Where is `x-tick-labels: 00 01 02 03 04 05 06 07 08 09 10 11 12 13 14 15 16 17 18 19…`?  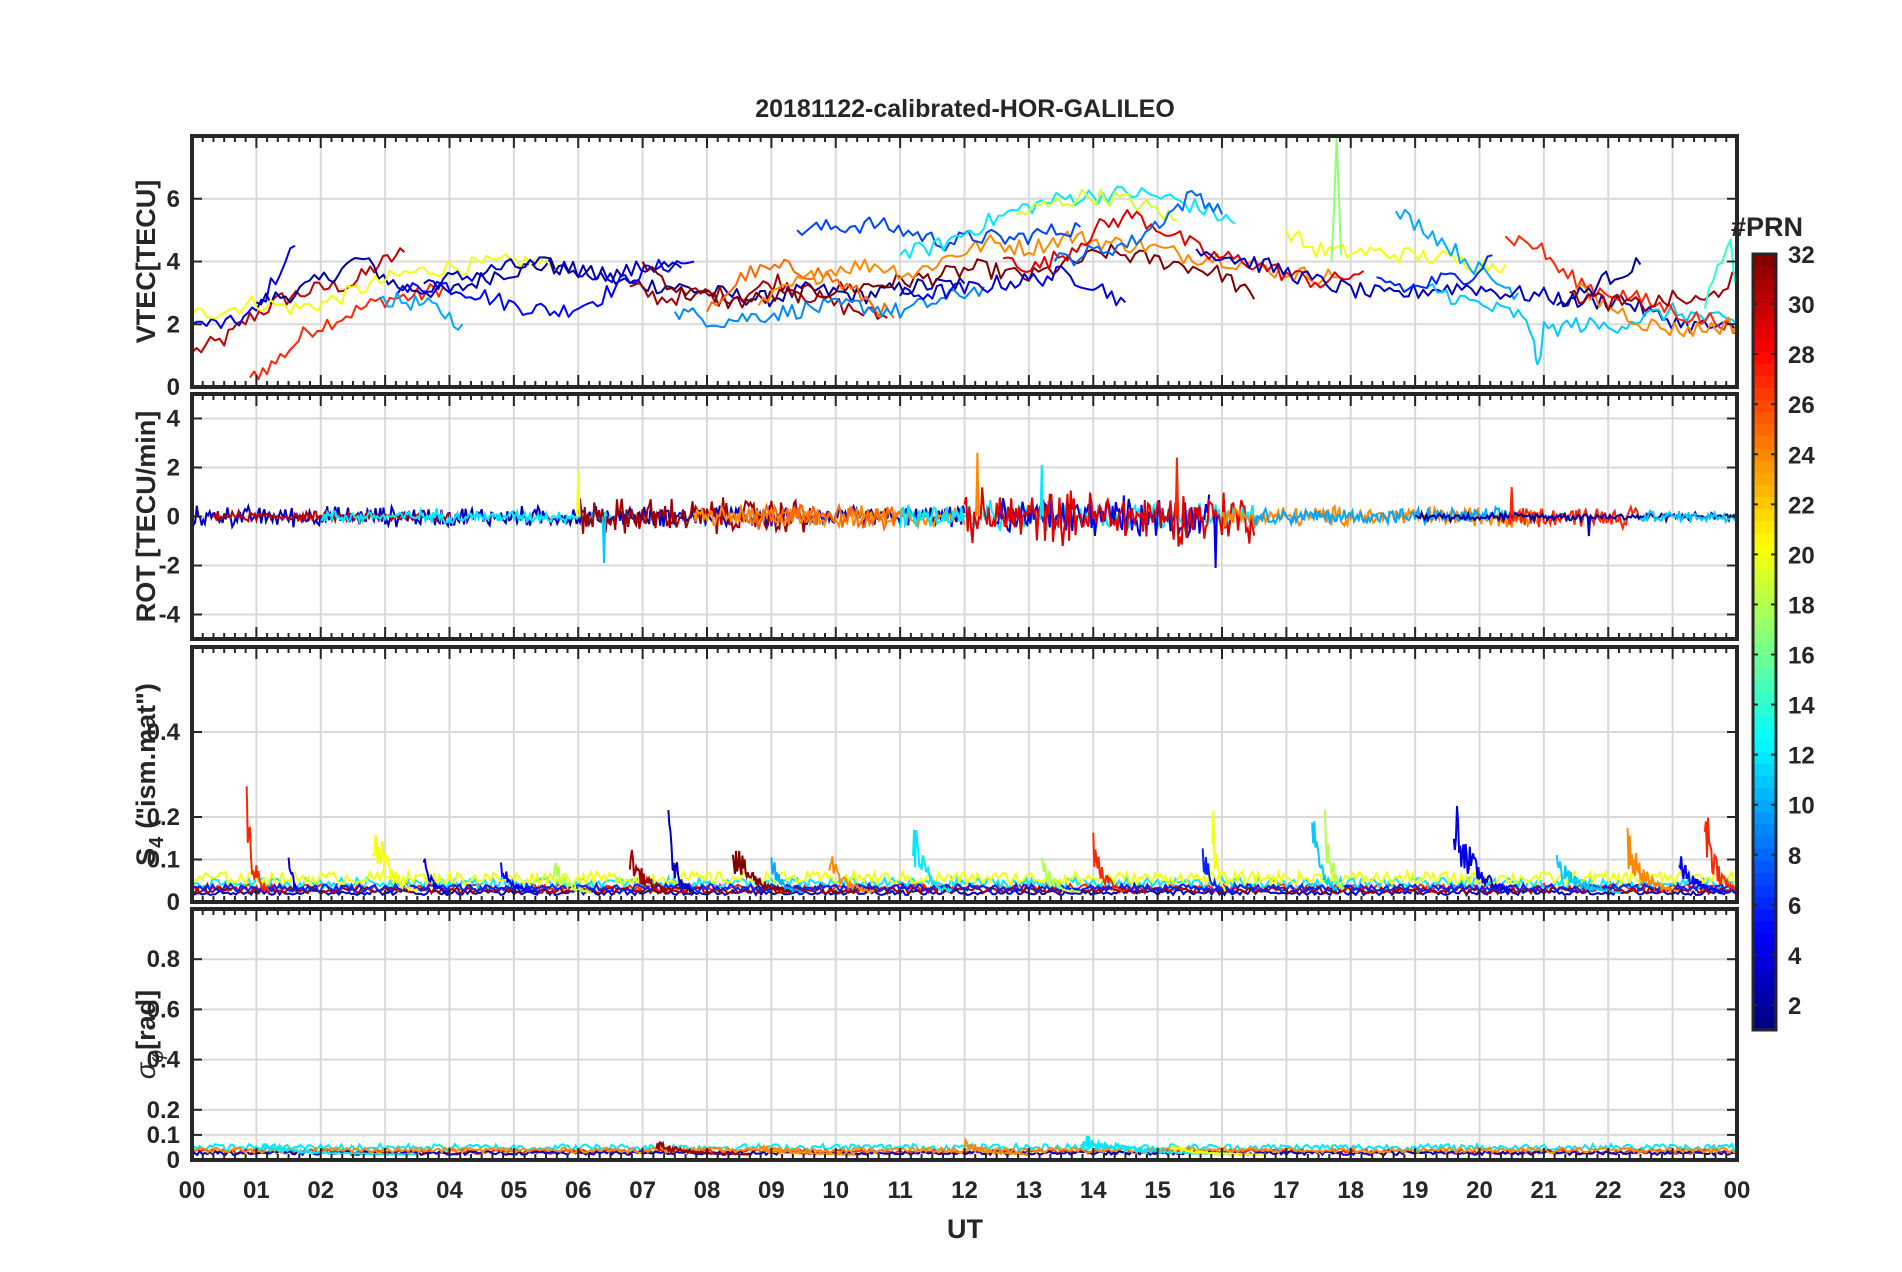 x-tick-labels: 00 01 02 03 04 05 06 07 08 09 10 11 12 13 14 15 16 17 18 19… is located at coordinates (965, 1190).